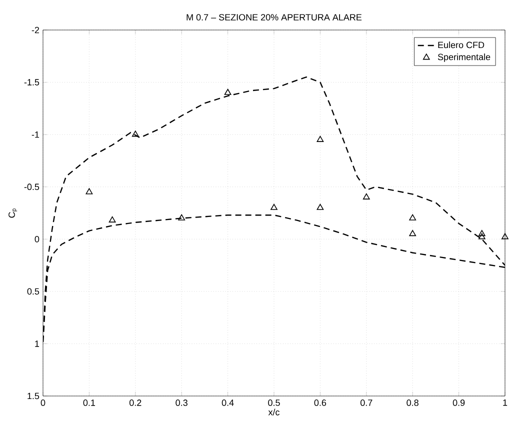 The height and width of the screenshot is (434, 529). What do you see at coordinates (37, 343) in the screenshot?
I see `y-tick-label: 1` at bounding box center [37, 343].